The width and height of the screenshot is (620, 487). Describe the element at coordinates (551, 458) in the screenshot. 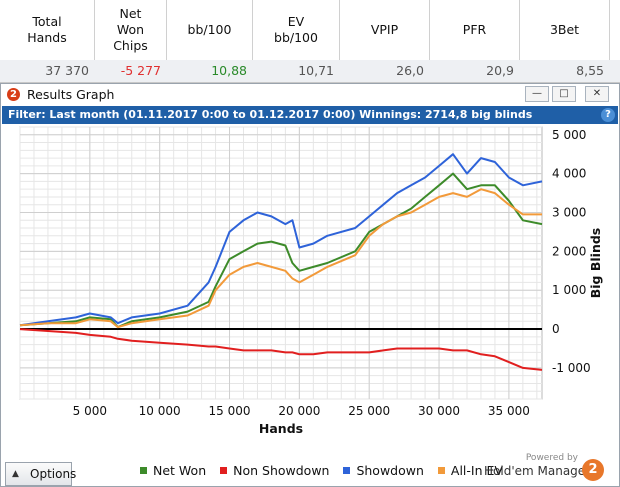

I see `powered-by-text: Powered by` at that location.